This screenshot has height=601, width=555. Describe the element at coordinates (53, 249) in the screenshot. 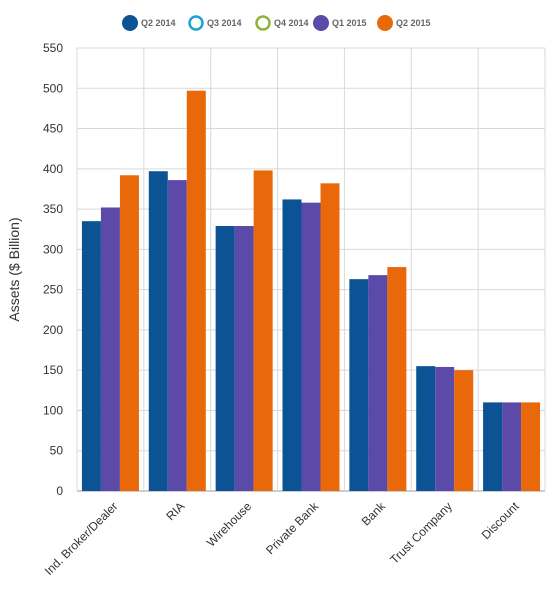

I see `y-tick-label: 300` at that location.